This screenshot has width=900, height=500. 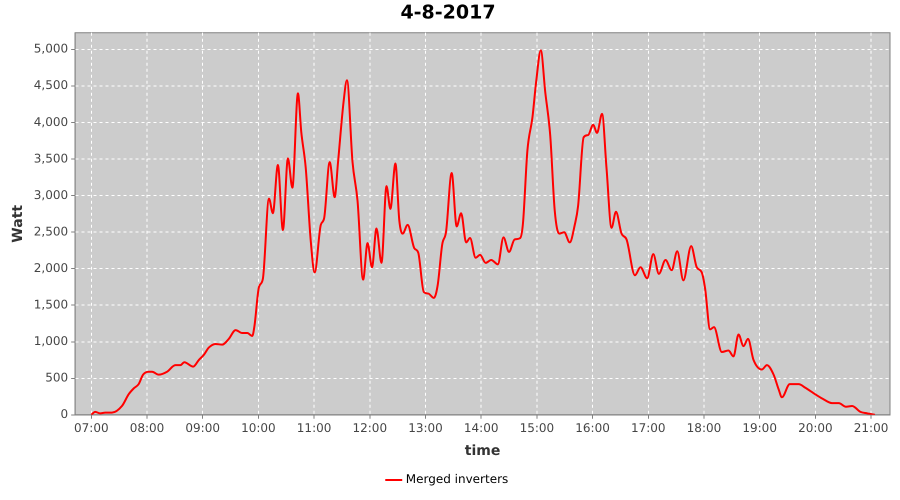 What do you see at coordinates (18, 223) in the screenshot?
I see `y-axis-title: Watt` at bounding box center [18, 223].